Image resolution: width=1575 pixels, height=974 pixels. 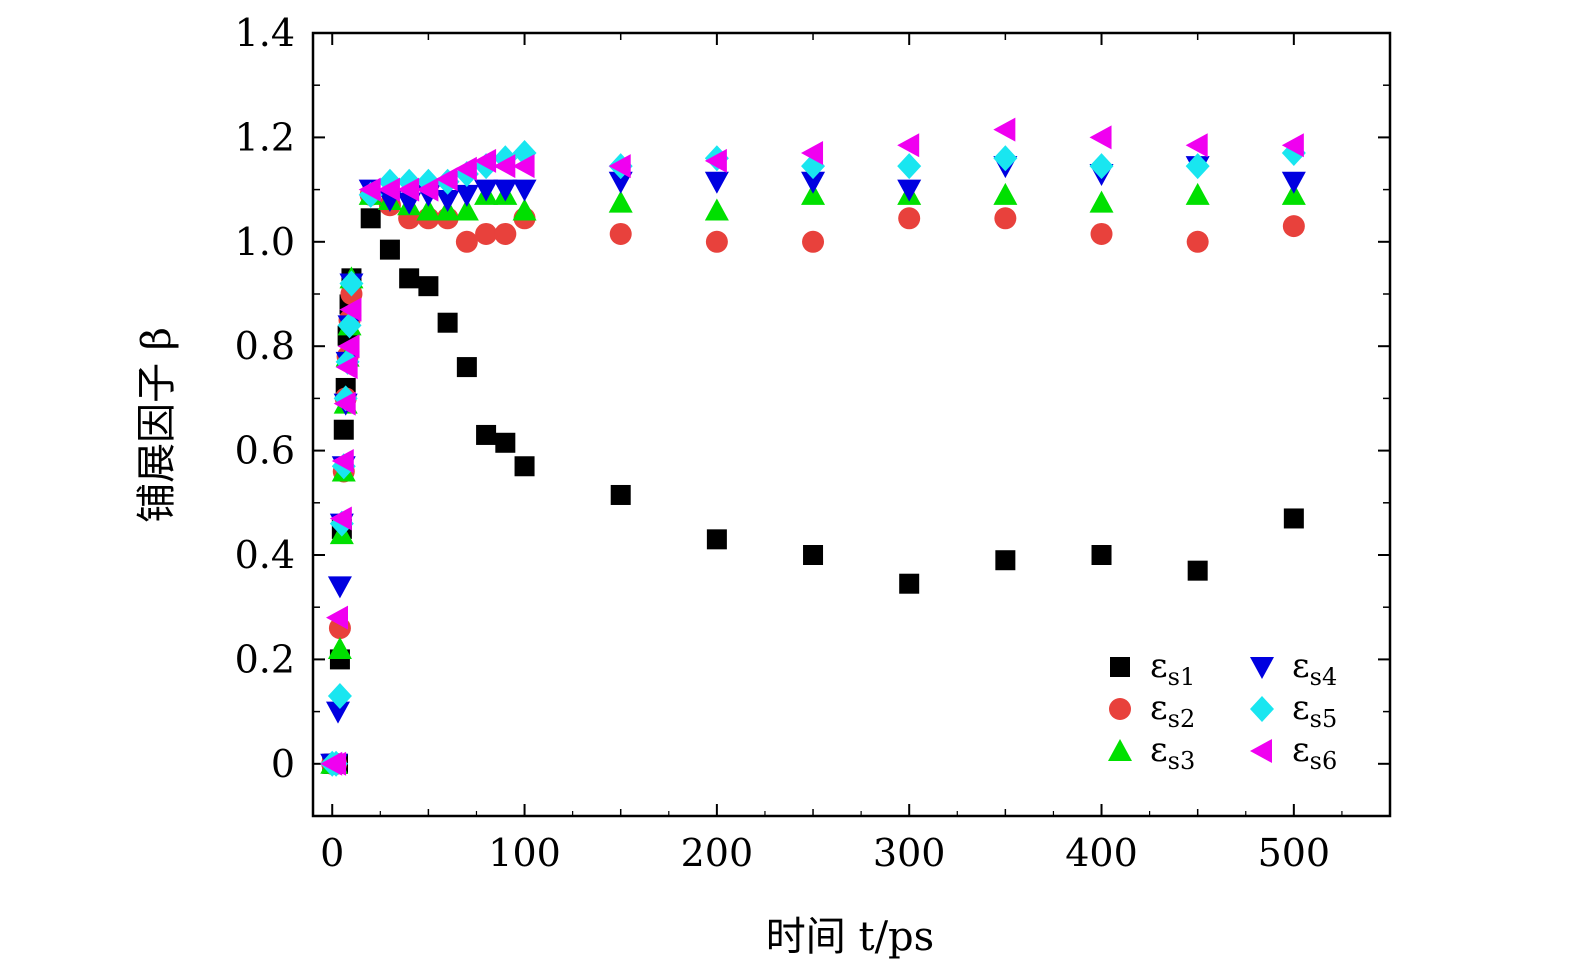 I want to click on y-tick-label: 1.4, so click(x=265, y=33).